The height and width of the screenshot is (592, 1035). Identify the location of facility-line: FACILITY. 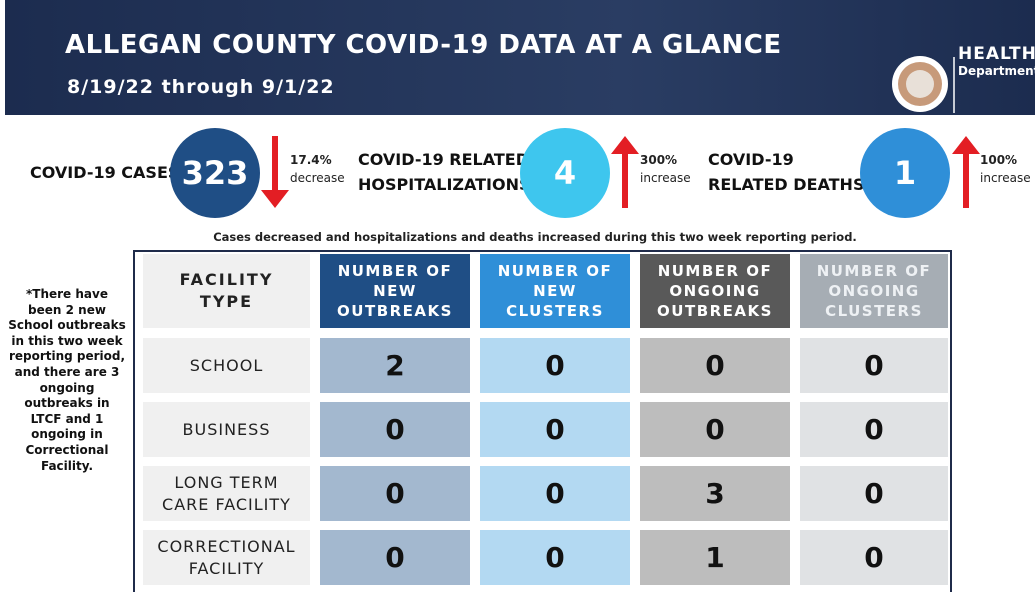
(226, 568).